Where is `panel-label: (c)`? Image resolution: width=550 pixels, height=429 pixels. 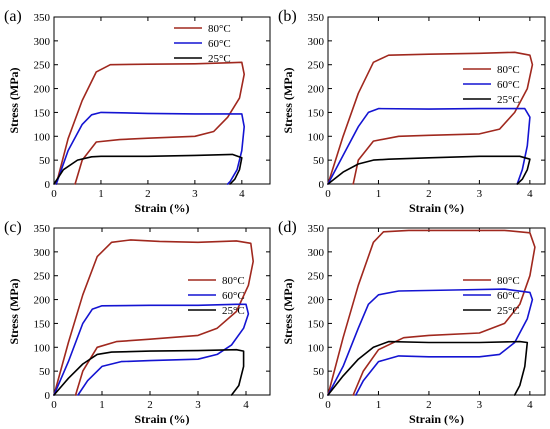 panel-label: (c) is located at coordinates (13, 227).